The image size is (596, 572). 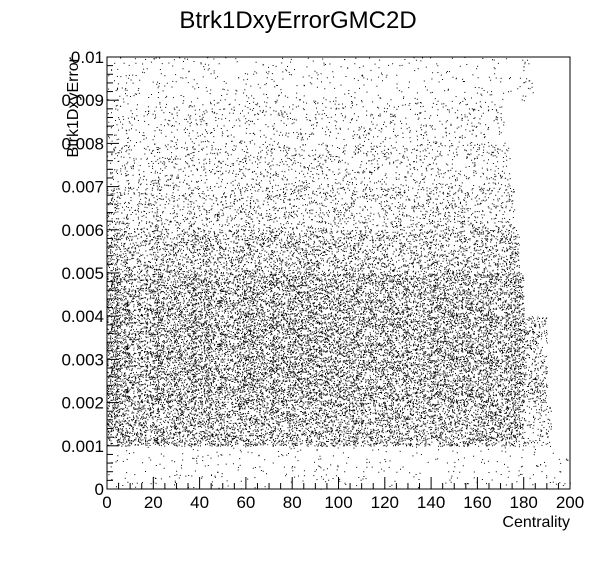 What do you see at coordinates (82, 359) in the screenshot?
I see `y-tick-label: 0.003` at bounding box center [82, 359].